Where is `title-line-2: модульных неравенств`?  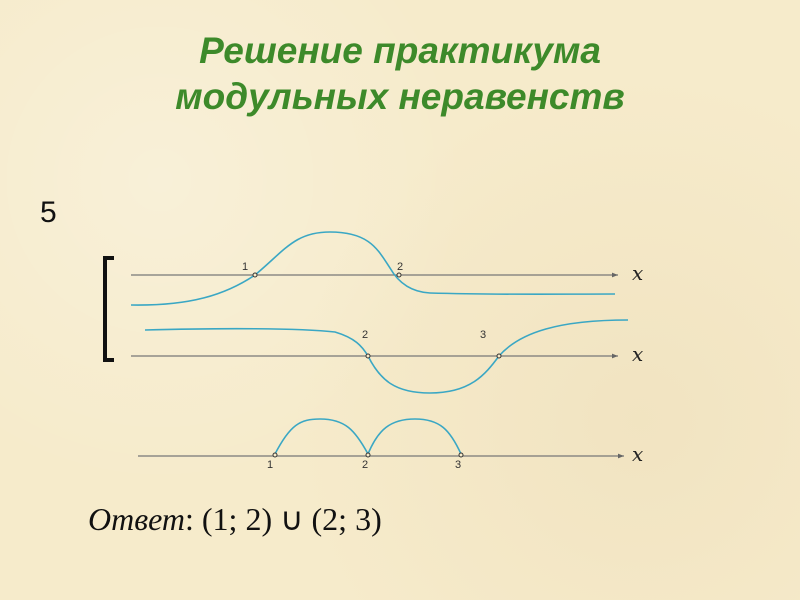 title-line-2: модульных неравенств is located at coordinates (400, 96).